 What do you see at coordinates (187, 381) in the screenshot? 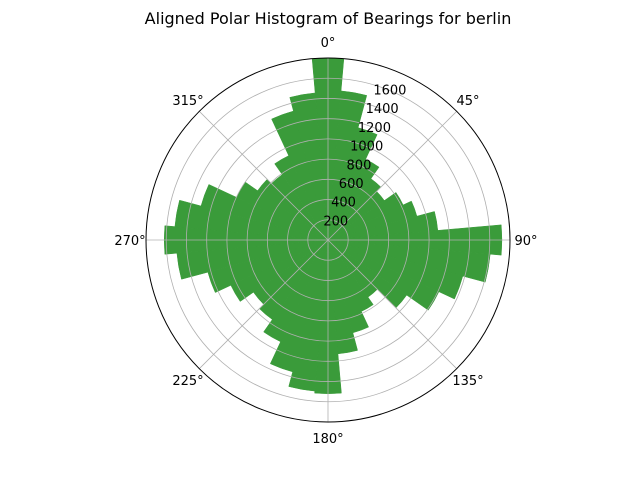
I see `angular-tick-label: 225°` at bounding box center [187, 381].